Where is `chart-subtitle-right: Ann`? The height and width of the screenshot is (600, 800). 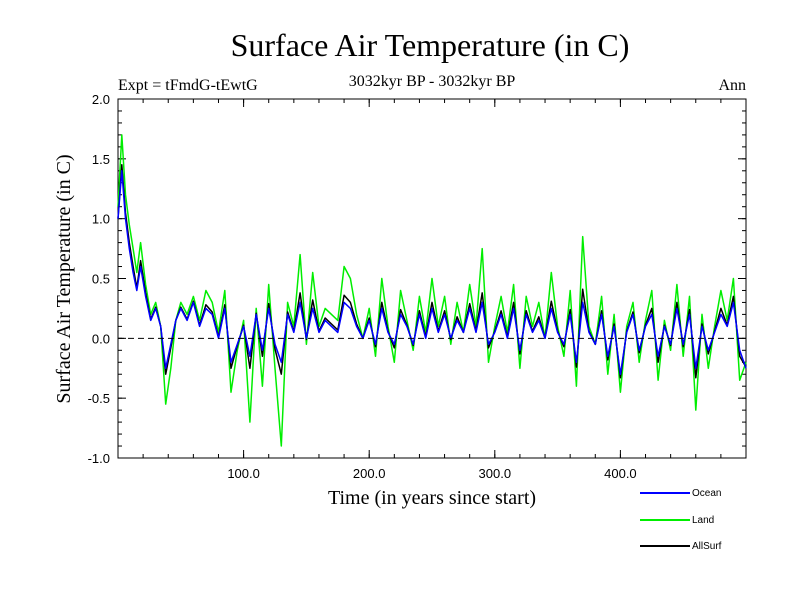
chart-subtitle-right: Ann is located at coordinates (732, 85).